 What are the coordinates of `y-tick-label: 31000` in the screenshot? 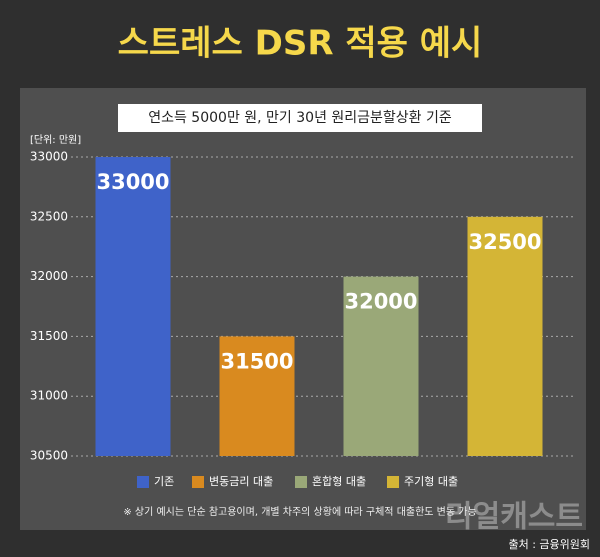 It's located at (49, 396).